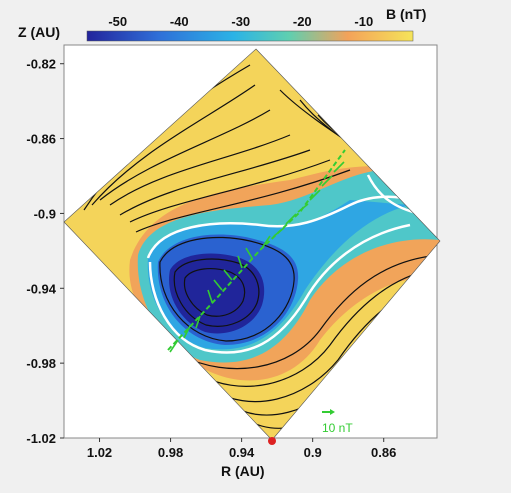 Image resolution: width=511 pixels, height=493 pixels. I want to click on trajectory-line, so click(256, 250).